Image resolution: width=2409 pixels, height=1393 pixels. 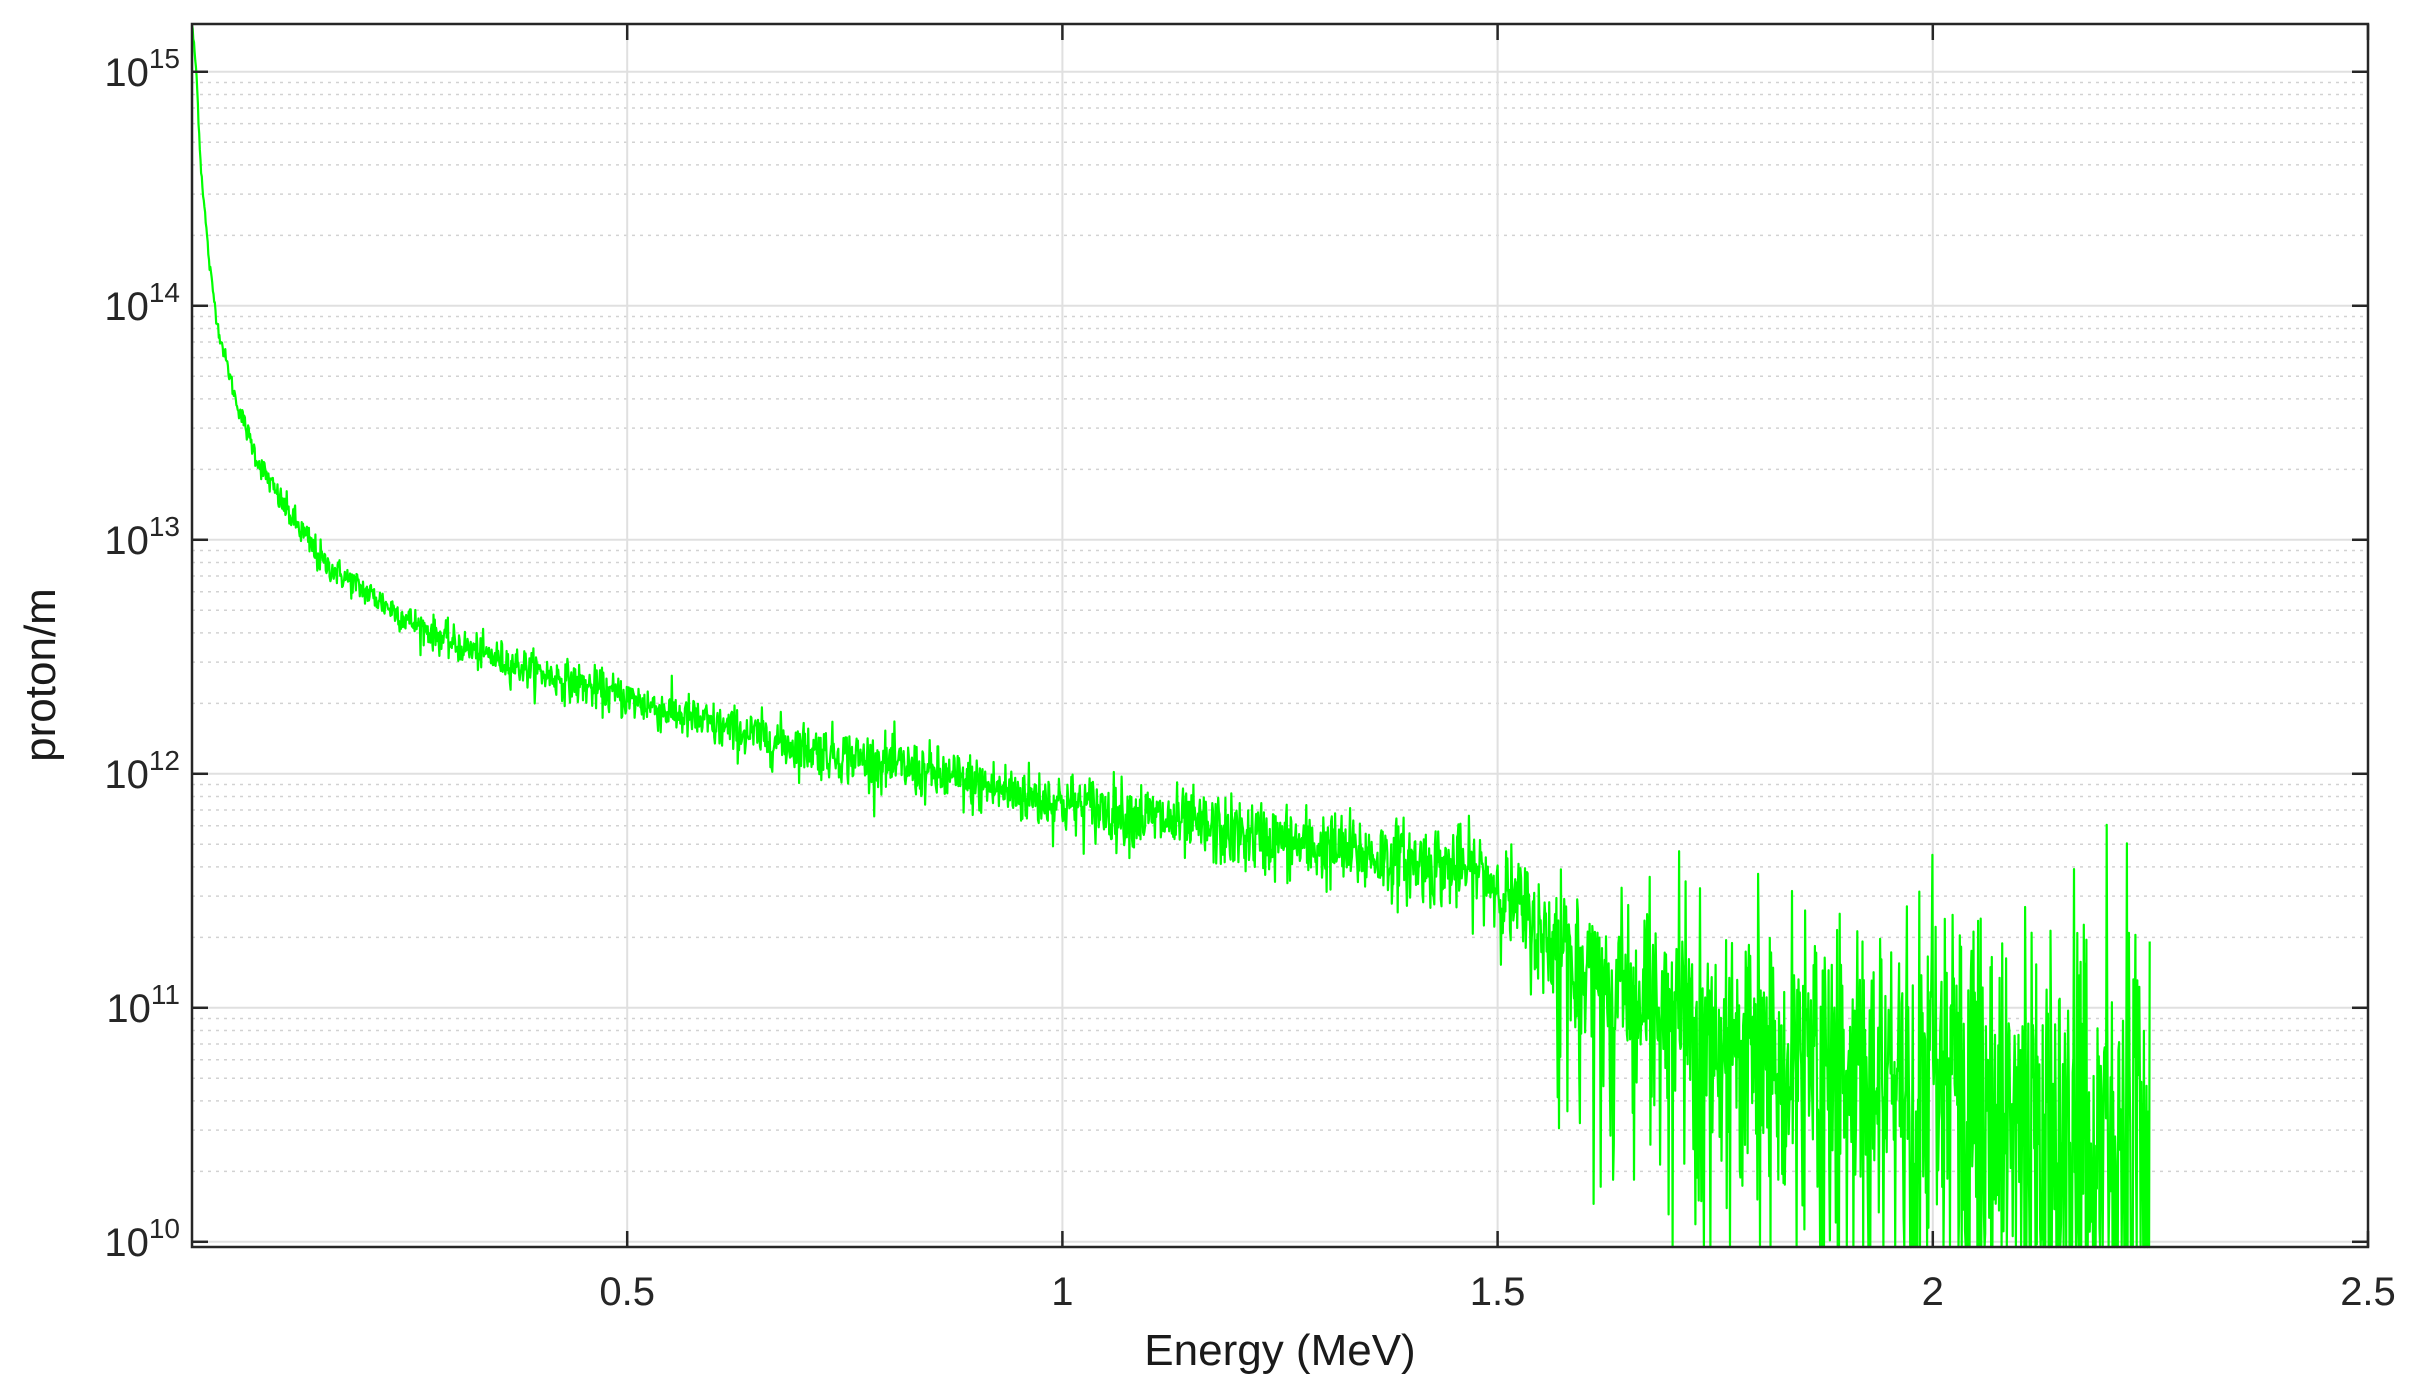 What do you see at coordinates (1062, 1292) in the screenshot?
I see `x-tick-label: 1` at bounding box center [1062, 1292].